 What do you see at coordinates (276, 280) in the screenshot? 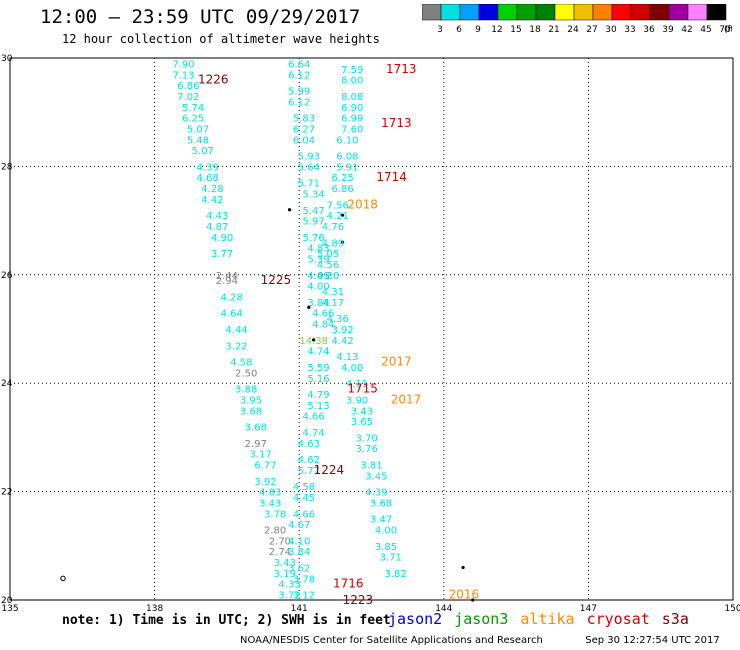
I see `pass-time-label: 1225` at bounding box center [276, 280].